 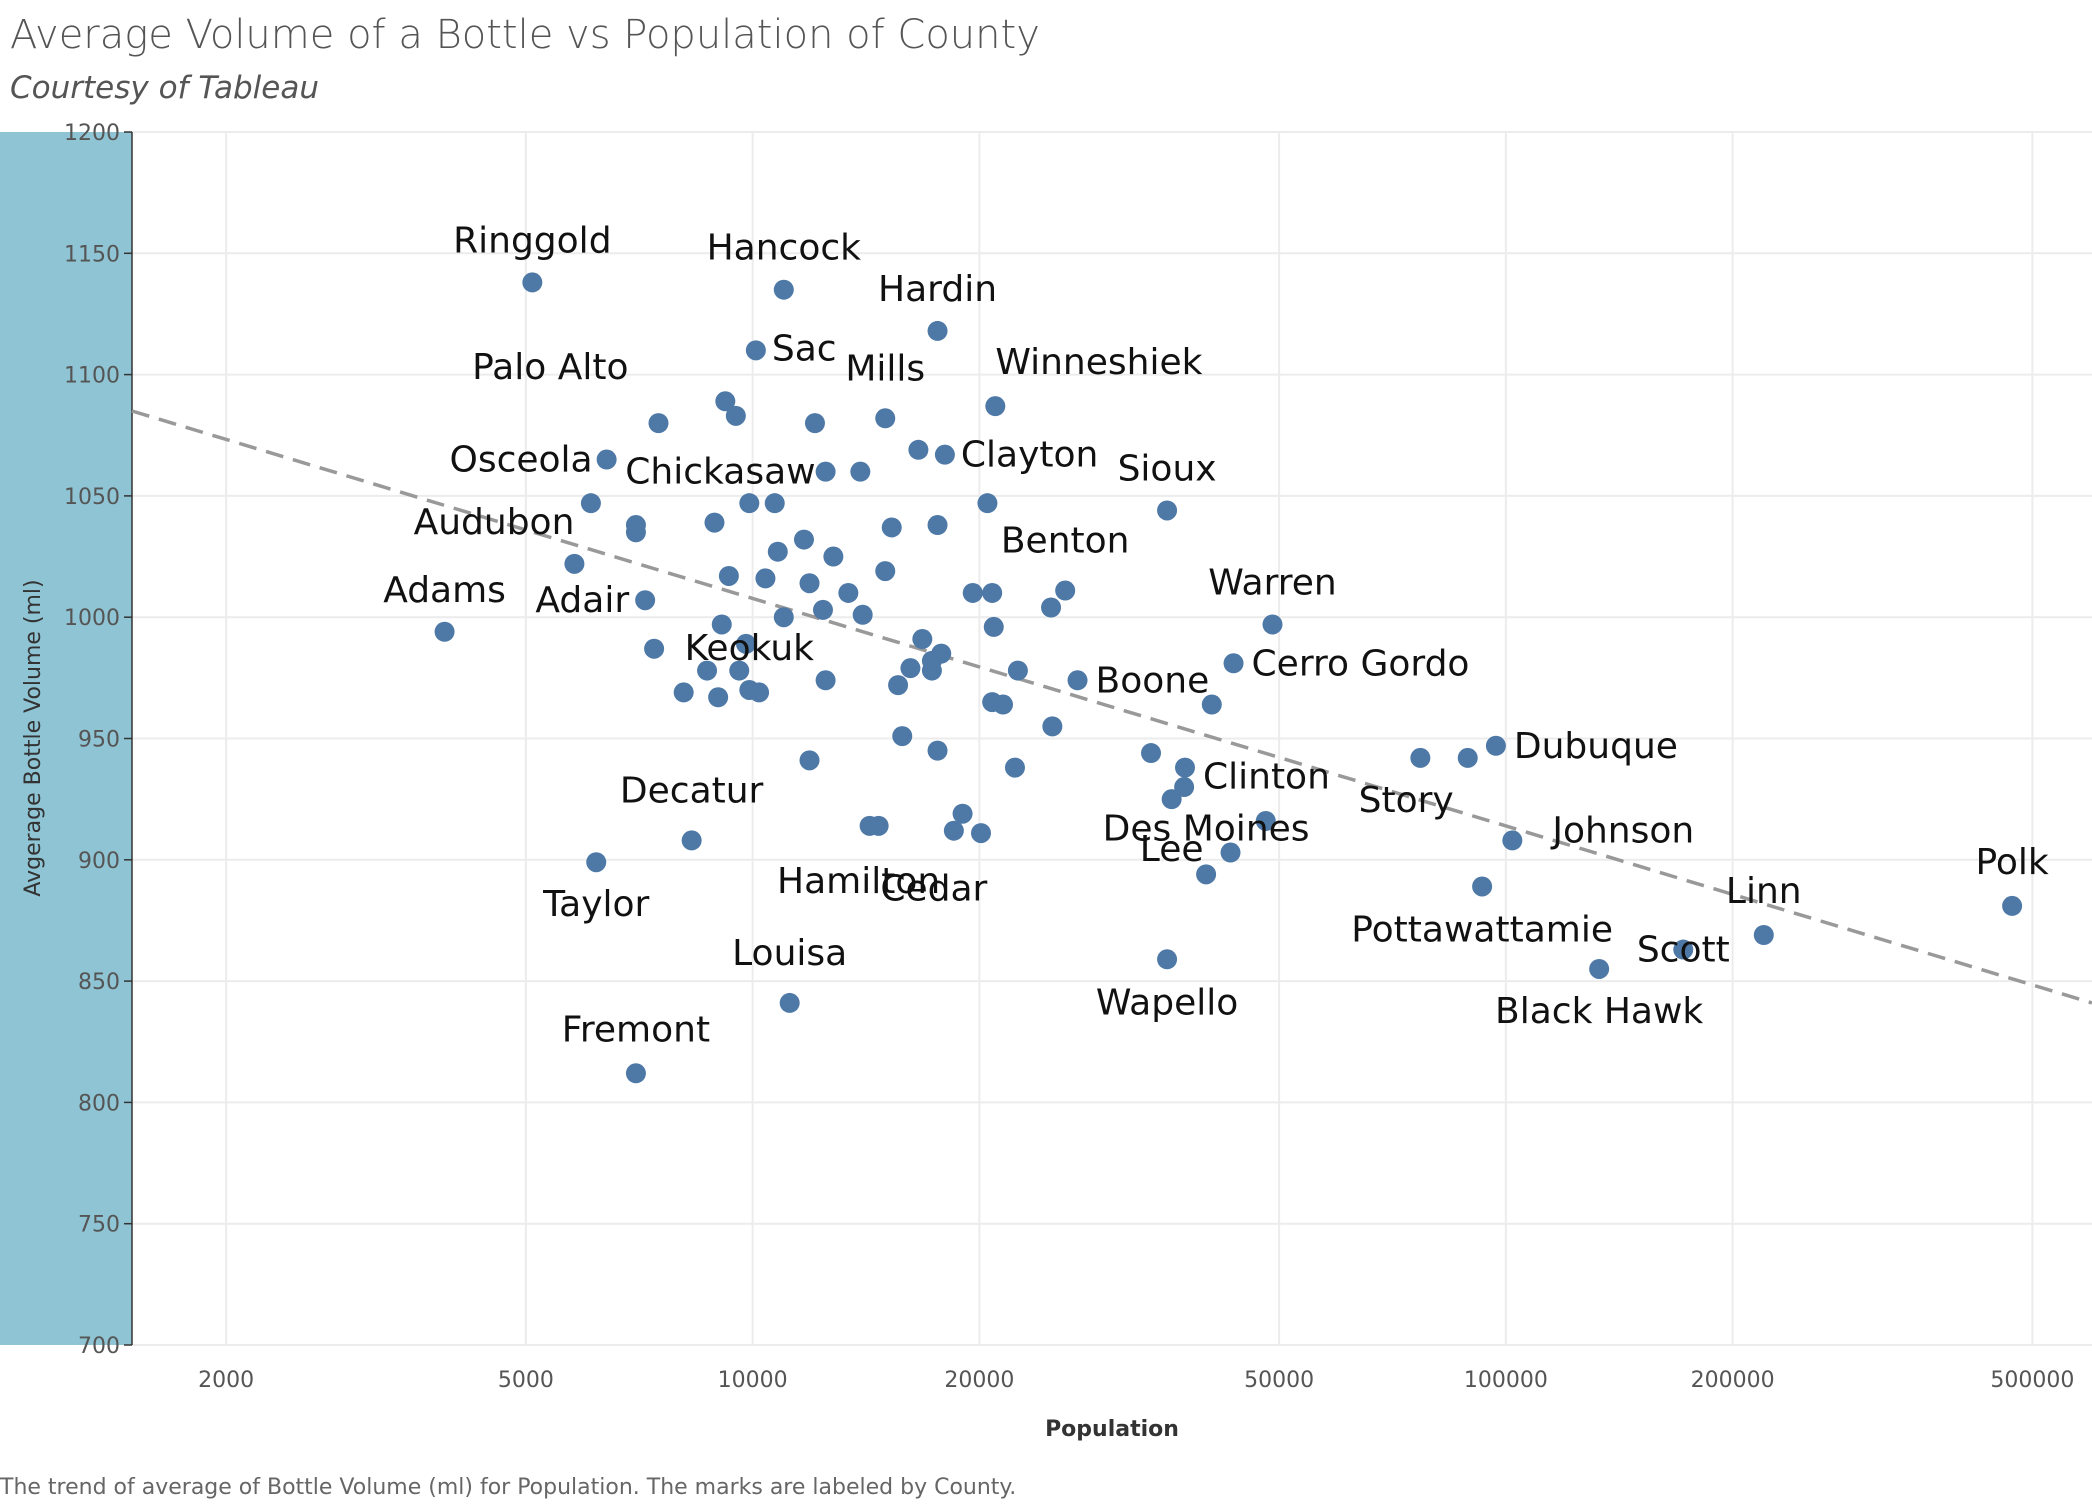 I want to click on county-label: Scott, so click(x=1683, y=950).